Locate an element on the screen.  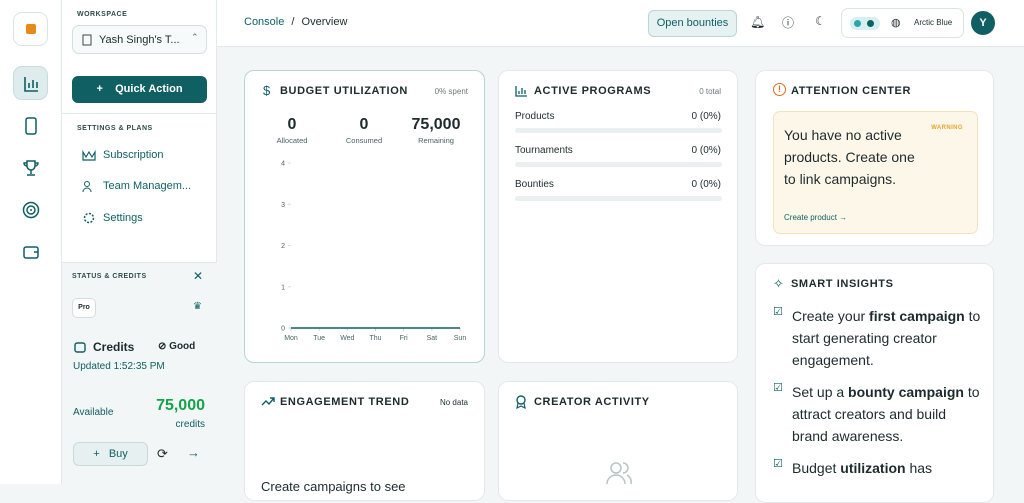
updated: Updated 1:52:35 PM is located at coordinates (119, 366).